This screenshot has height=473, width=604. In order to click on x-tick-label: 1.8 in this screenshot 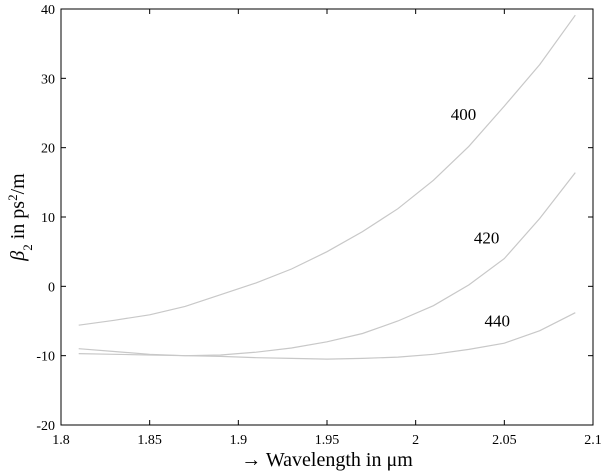, I will do `click(61, 440)`.